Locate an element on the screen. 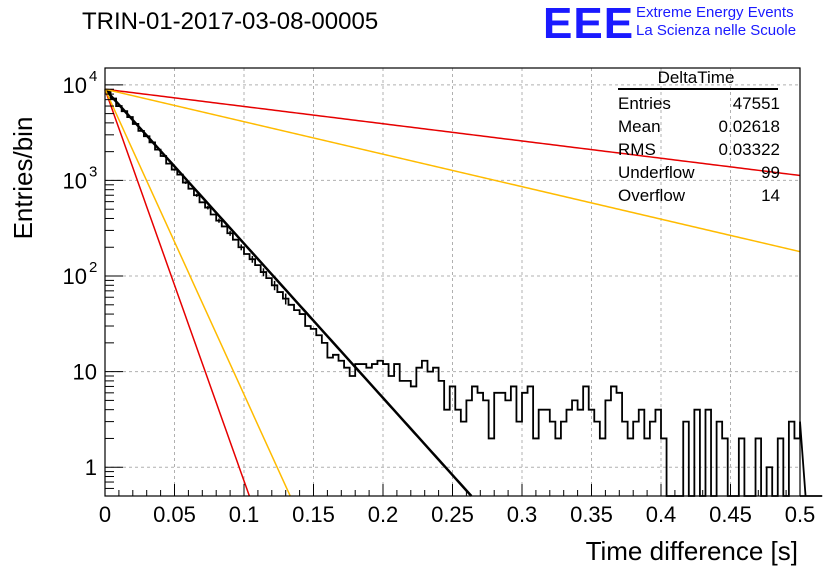 The height and width of the screenshot is (572, 836). stats-label: Entries is located at coordinates (644, 103).